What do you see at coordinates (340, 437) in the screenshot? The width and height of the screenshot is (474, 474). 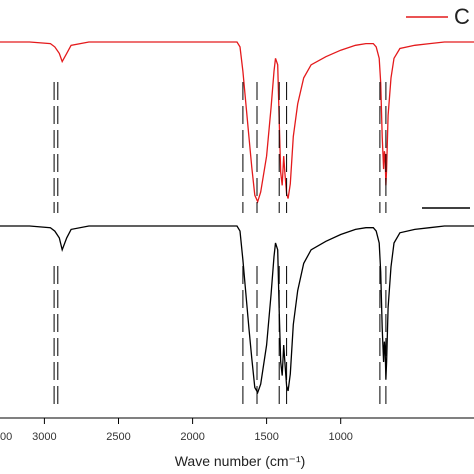 I see `x-tick-1000-label: 1000` at bounding box center [340, 437].